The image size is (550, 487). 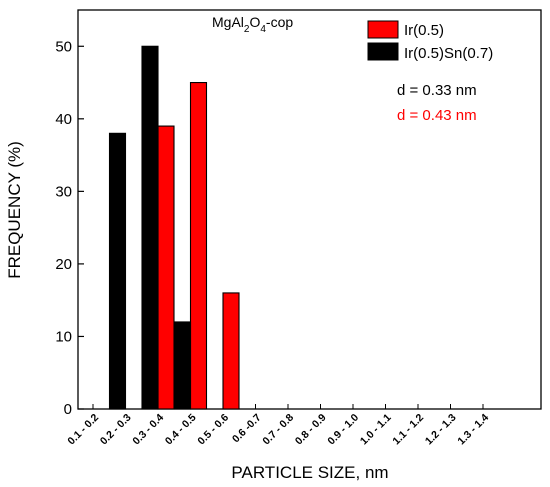 I want to click on legend-label-irsn: Ir(0.5)Sn(0.7), so click(x=448, y=53).